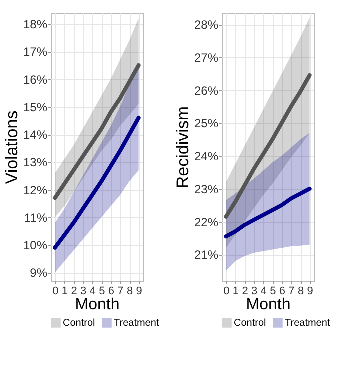 The height and width of the screenshot is (376, 350). What do you see at coordinates (36, 217) in the screenshot?
I see `y-tick-label: 11%` at bounding box center [36, 217].